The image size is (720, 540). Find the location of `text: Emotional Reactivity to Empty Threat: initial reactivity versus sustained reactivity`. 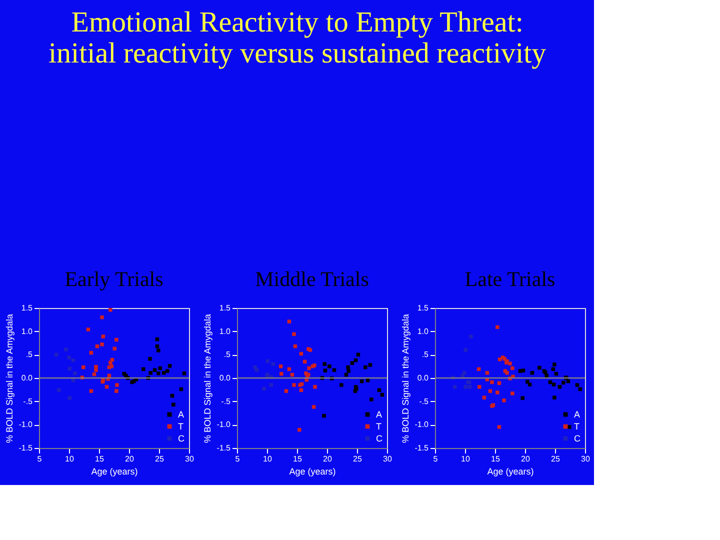

text: Emotional Reactivity to Empty Threat: initial reactivity versus sustained reactivity is located at coordinates (297, 38).